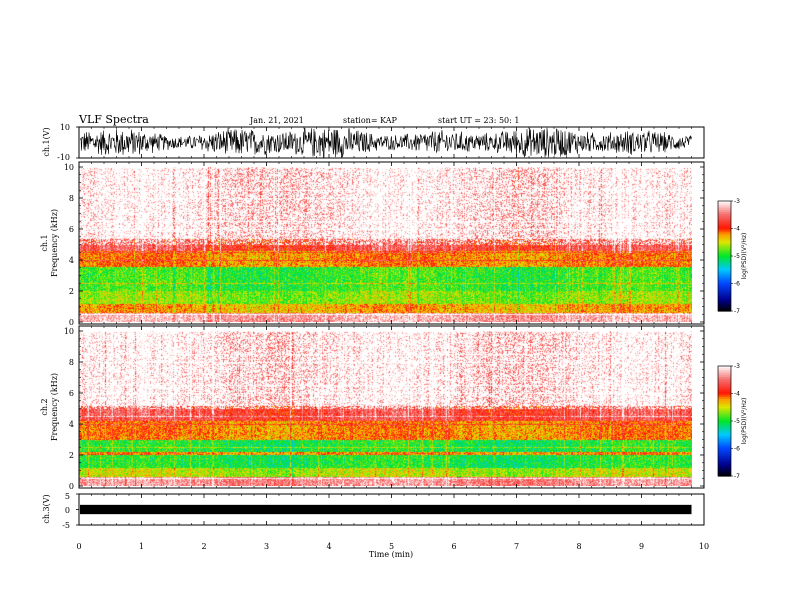  Describe the element at coordinates (71, 291) in the screenshot. I see `y-tick-label: 2` at that location.